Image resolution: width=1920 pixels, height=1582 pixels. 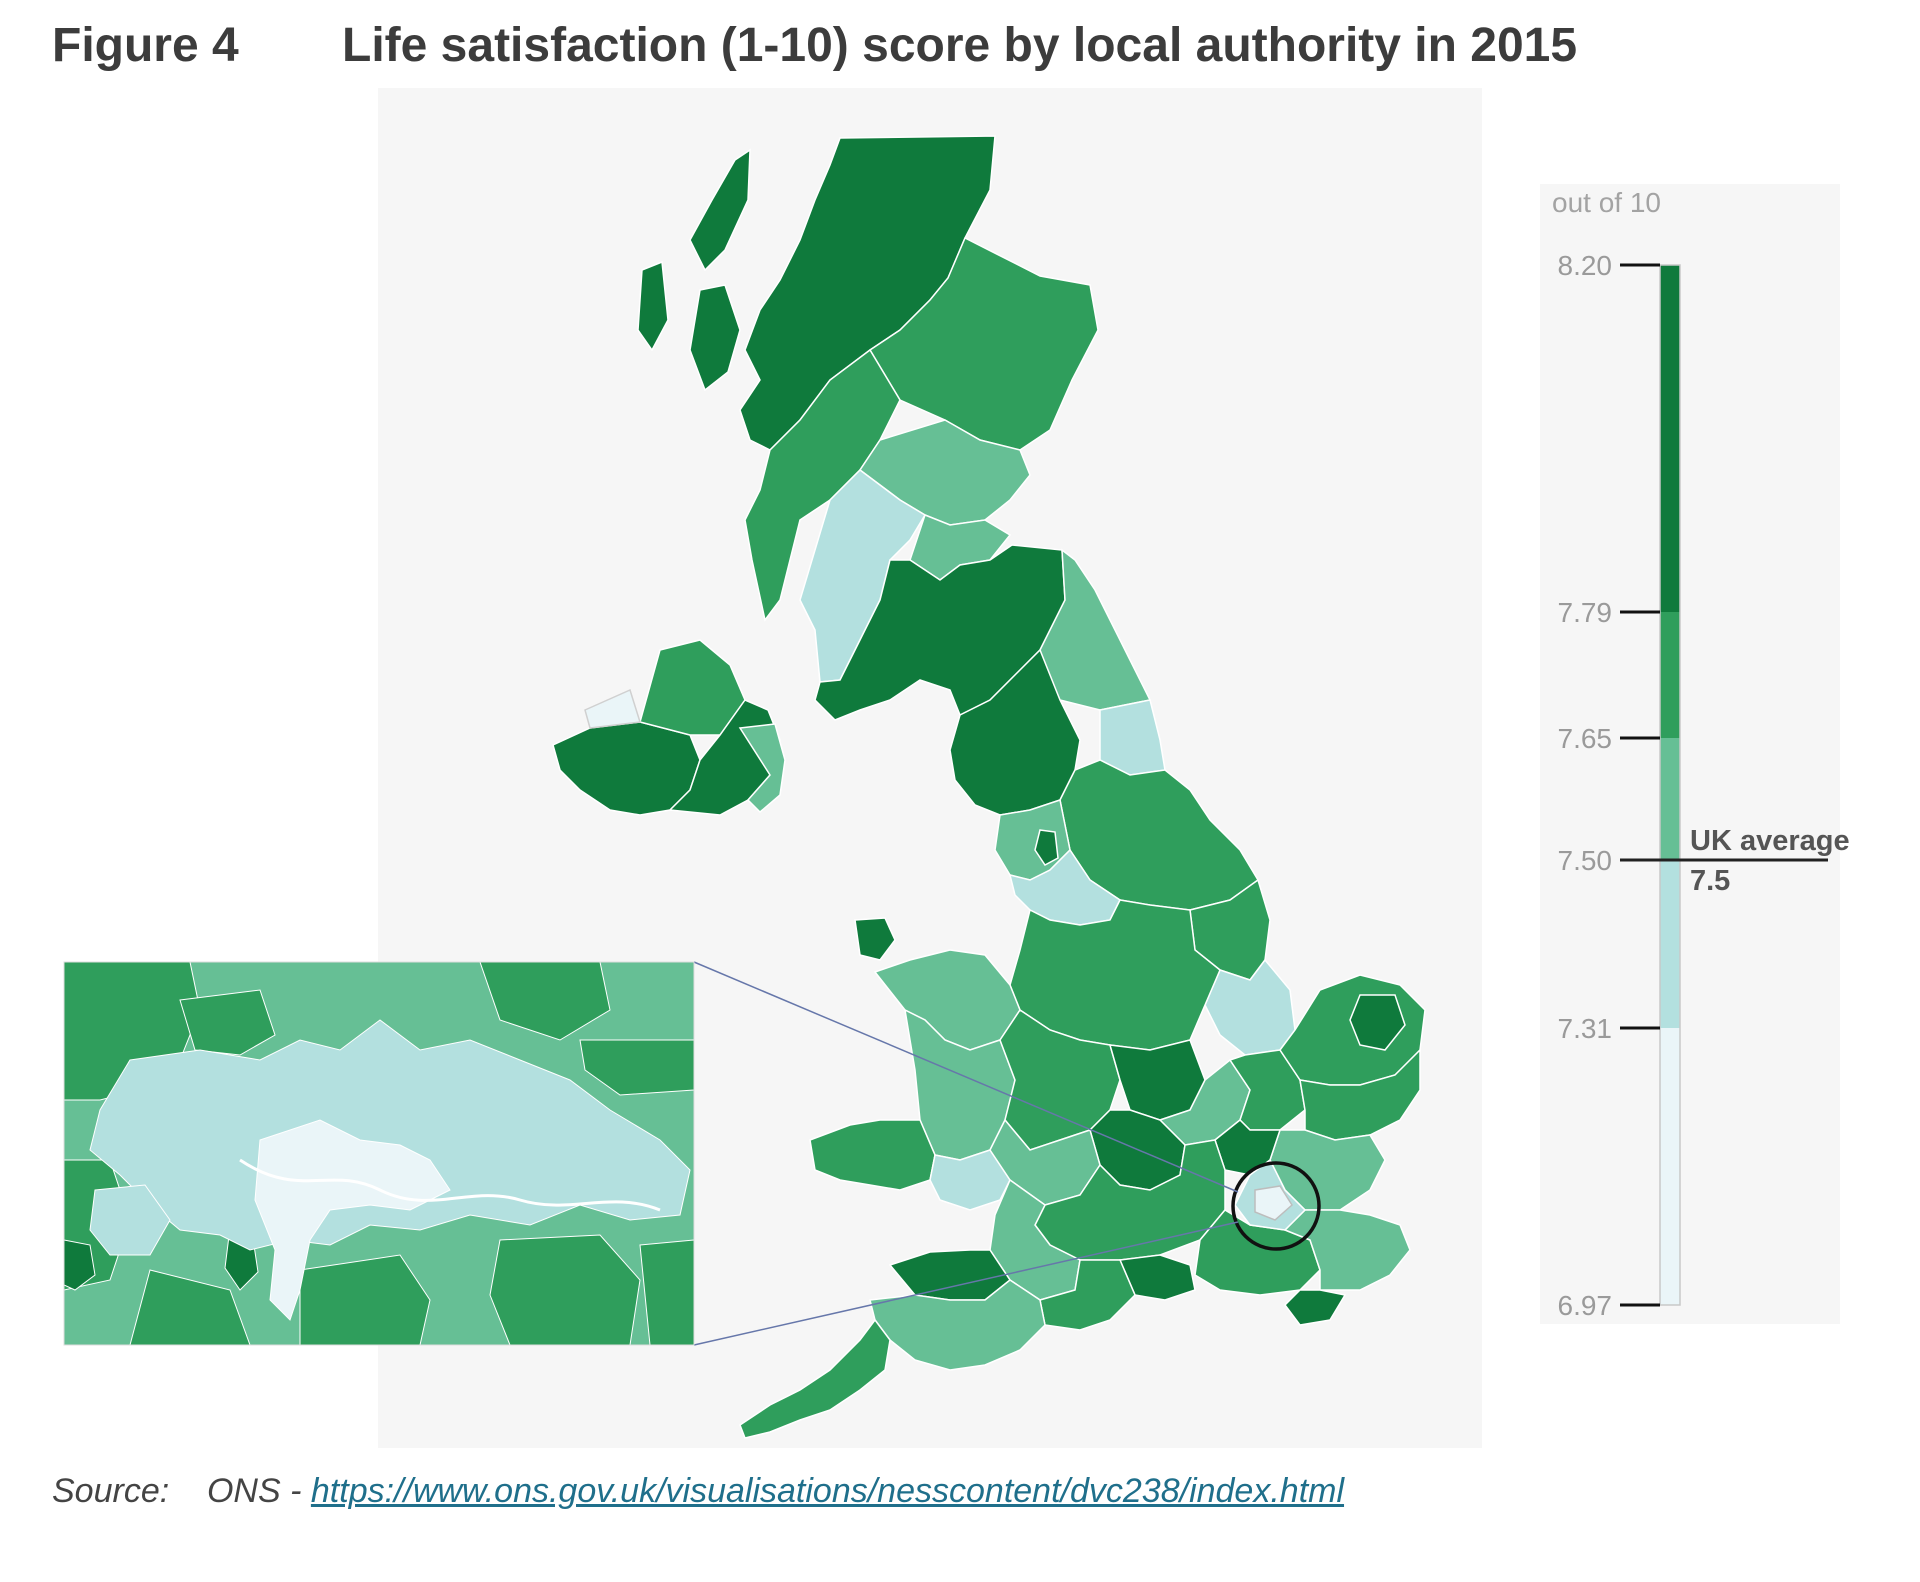 I want to click on legend-ticks: 8.20 7.79 7.65 7.50 7.31 6.97, so click(x=1609, y=785).